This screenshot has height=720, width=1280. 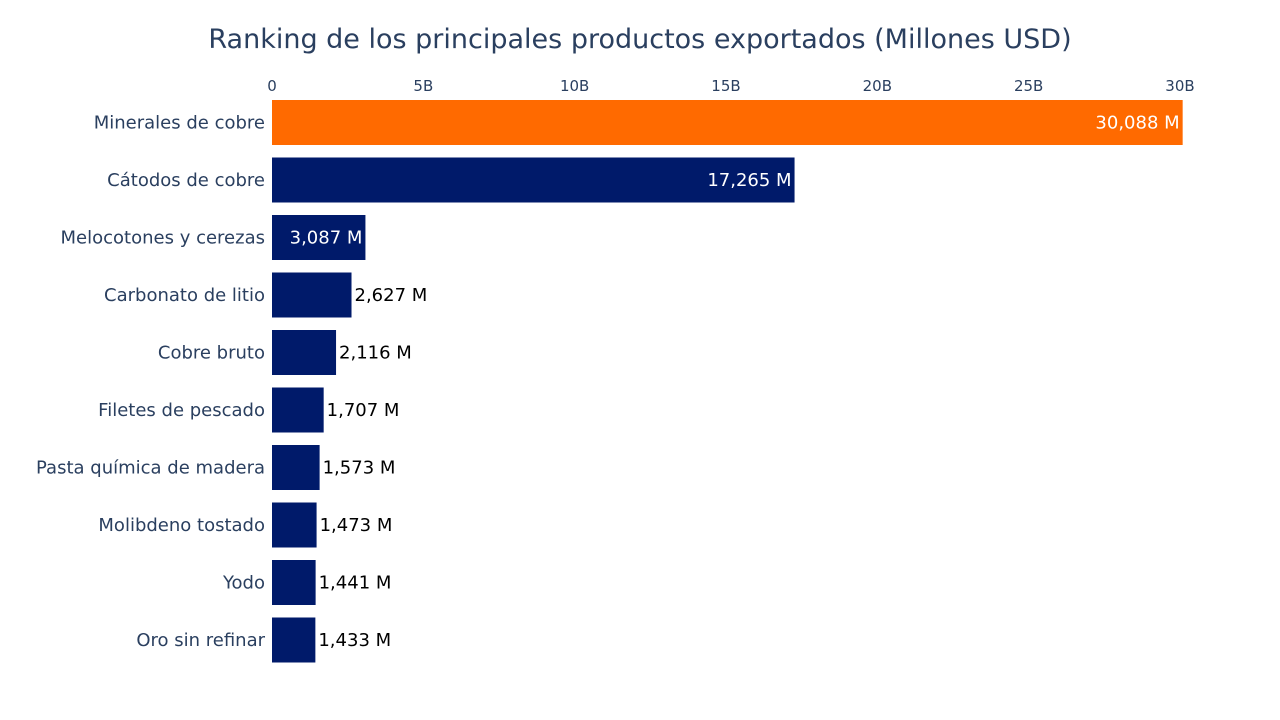 What do you see at coordinates (326, 238) in the screenshot?
I see `bar-value-label: 3,087 M` at bounding box center [326, 238].